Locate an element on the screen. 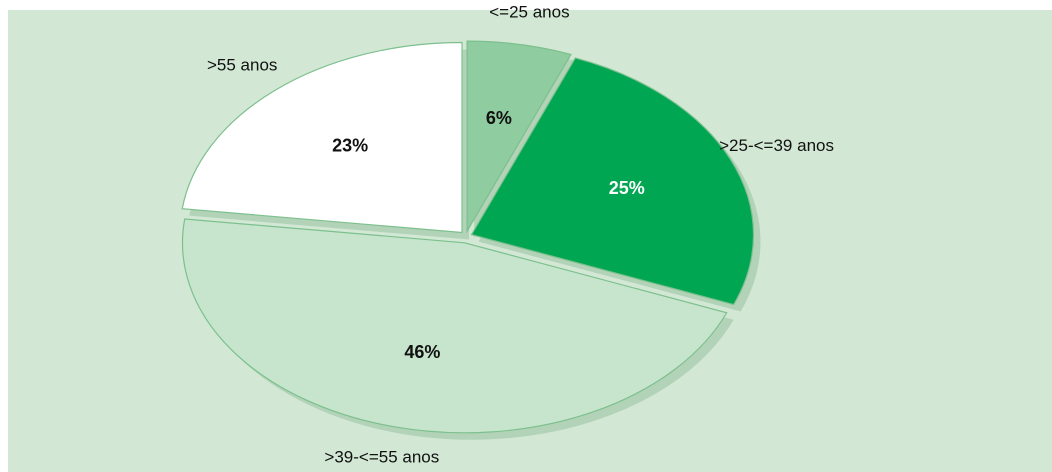 The width and height of the screenshot is (1052, 472). value-label: 6% is located at coordinates (499, 118).